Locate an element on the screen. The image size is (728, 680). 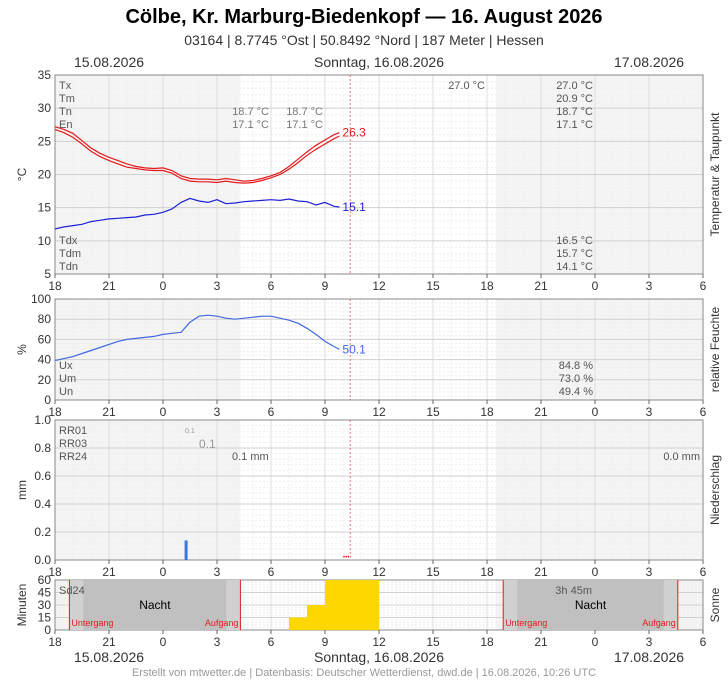
stat-value: 14.1 °C is located at coordinates (574, 267).